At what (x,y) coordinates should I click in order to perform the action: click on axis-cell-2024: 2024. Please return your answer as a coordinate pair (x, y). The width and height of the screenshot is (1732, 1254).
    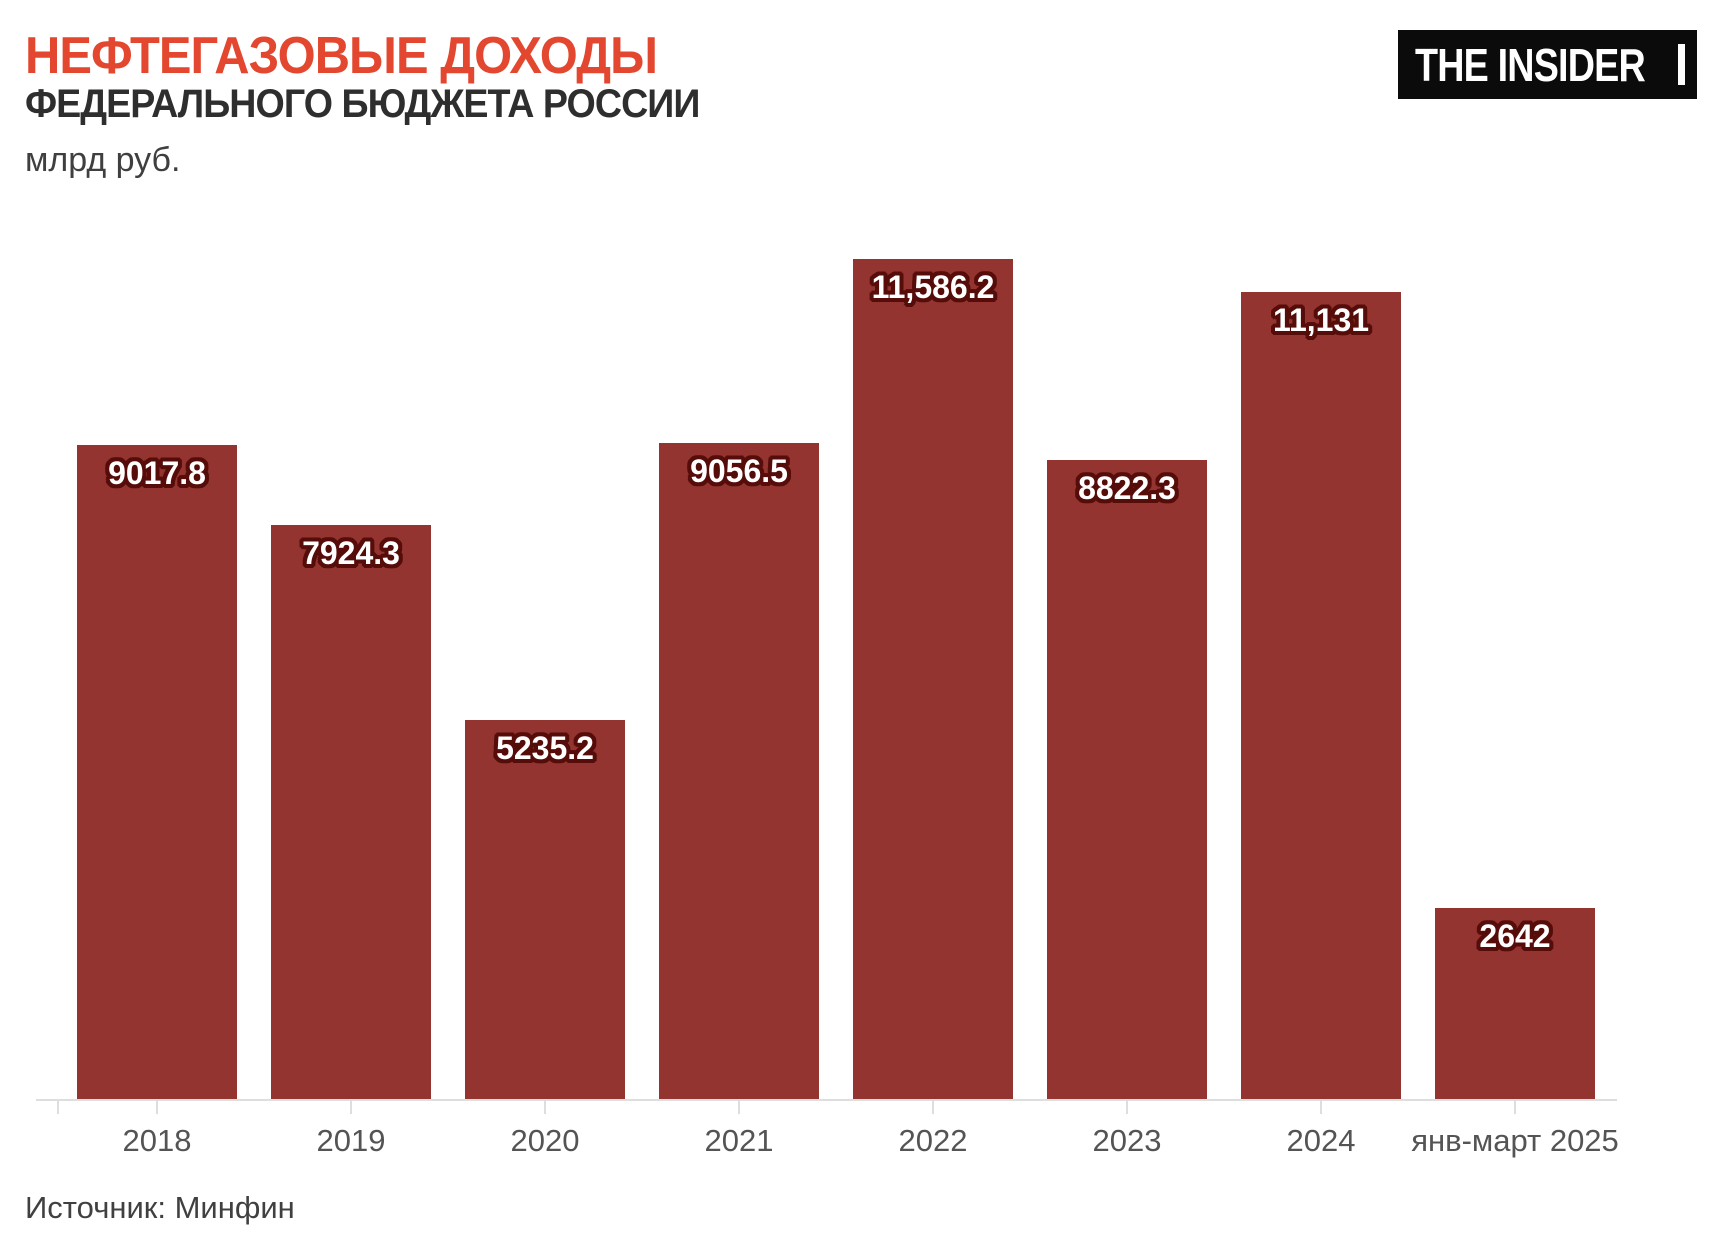
    Looking at the image, I should click on (1321, 1136).